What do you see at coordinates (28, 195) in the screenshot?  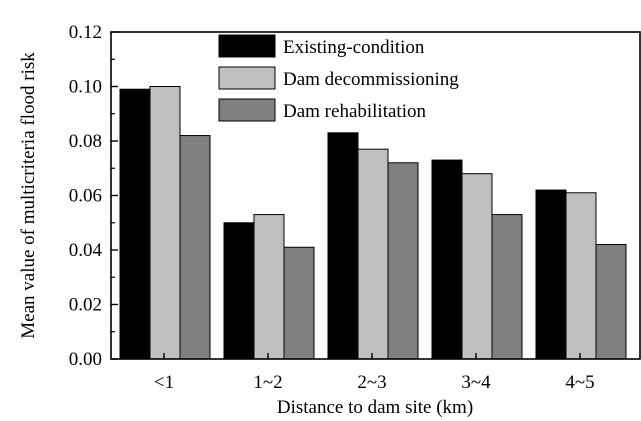 I see `y-axis-title: Mean value of multicriteria flood risk` at bounding box center [28, 195].